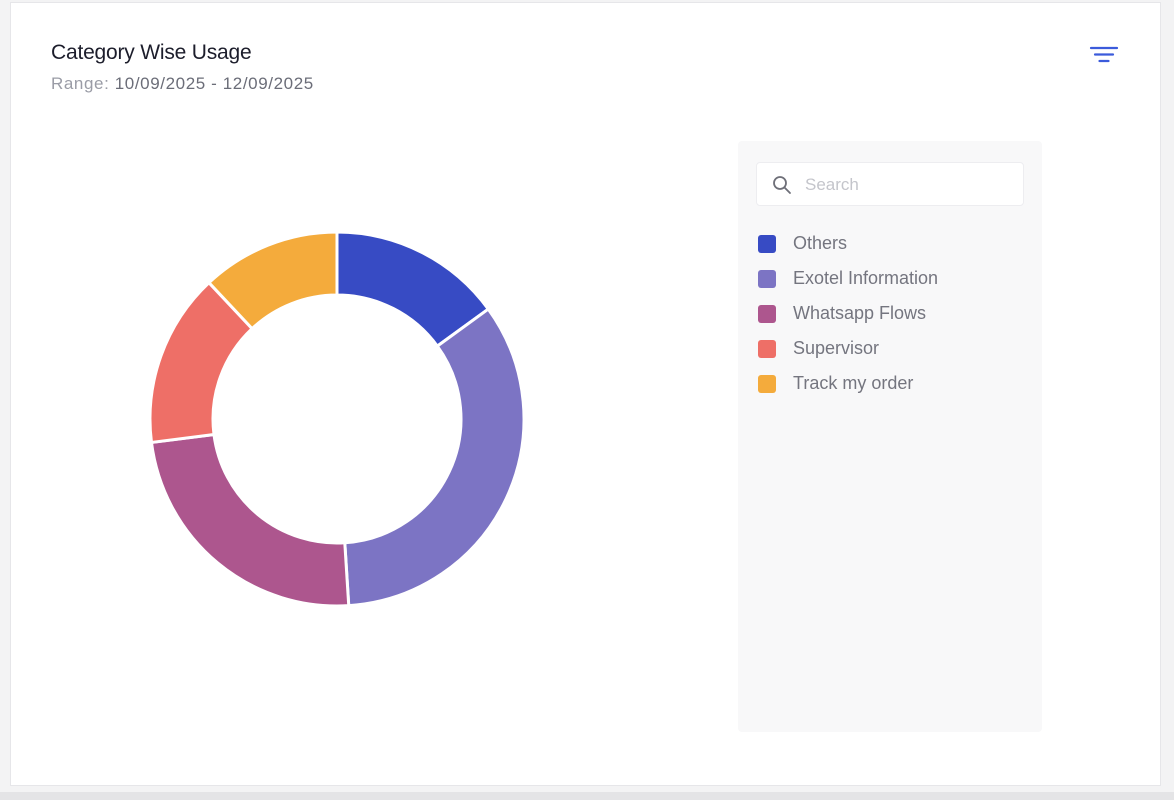 The width and height of the screenshot is (1174, 800). Describe the element at coordinates (860, 313) in the screenshot. I see `legend-label: Whatsapp Flows` at that location.